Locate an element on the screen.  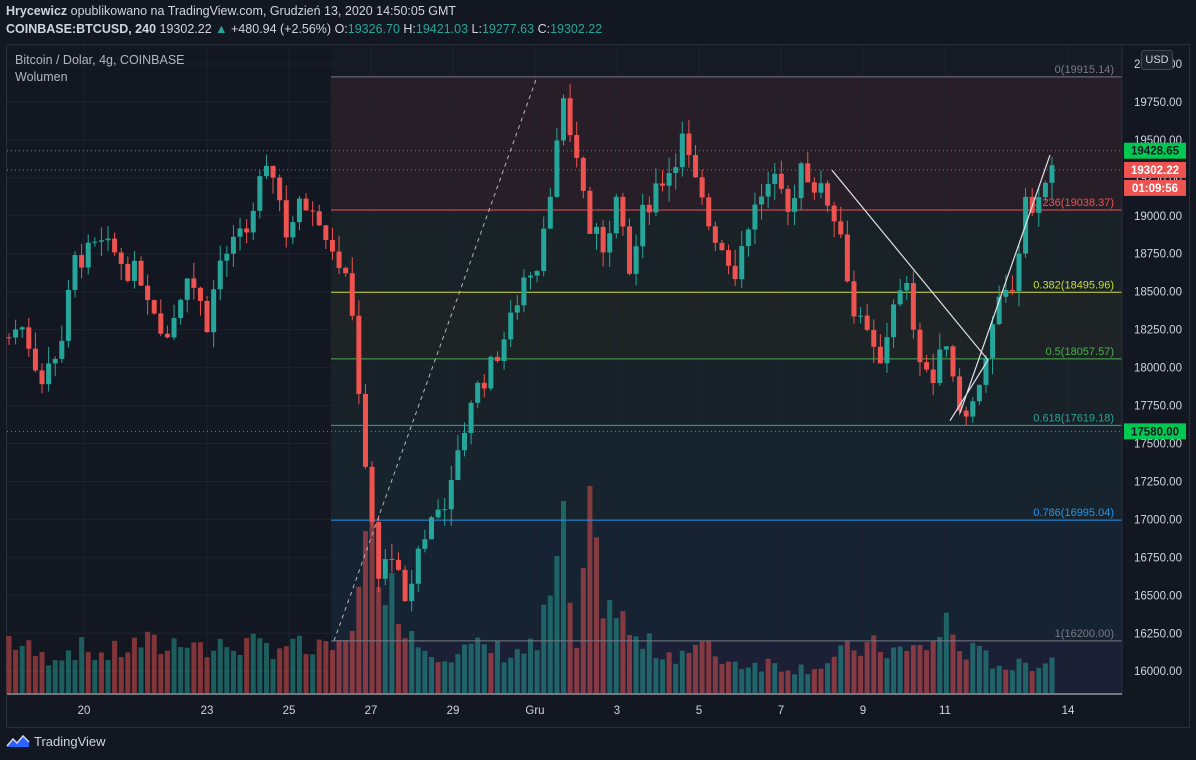
high-label: H: is located at coordinates (409, 29).